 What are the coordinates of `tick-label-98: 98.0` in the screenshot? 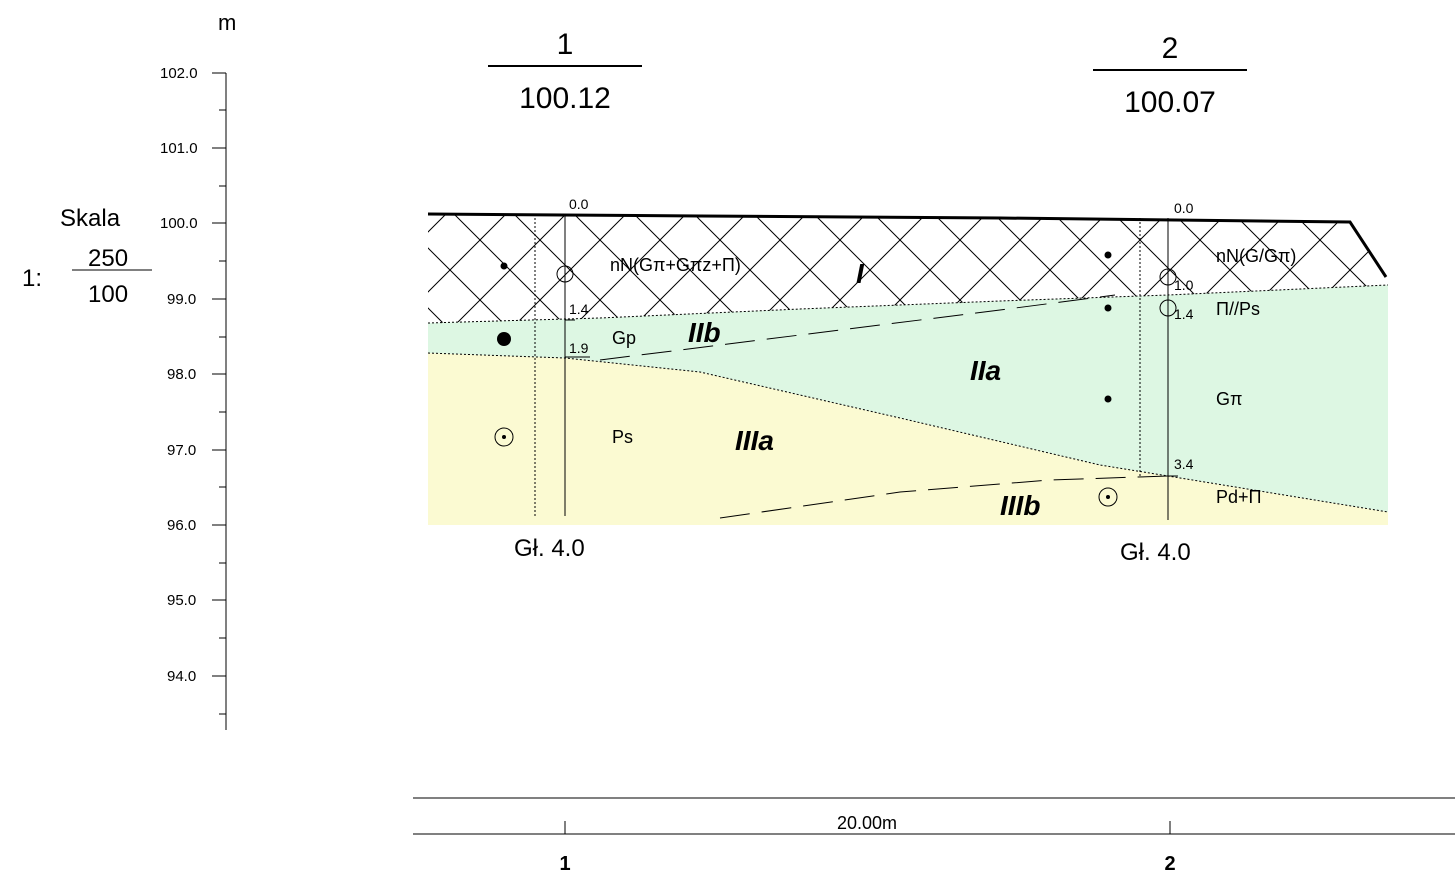 It's located at (181, 374).